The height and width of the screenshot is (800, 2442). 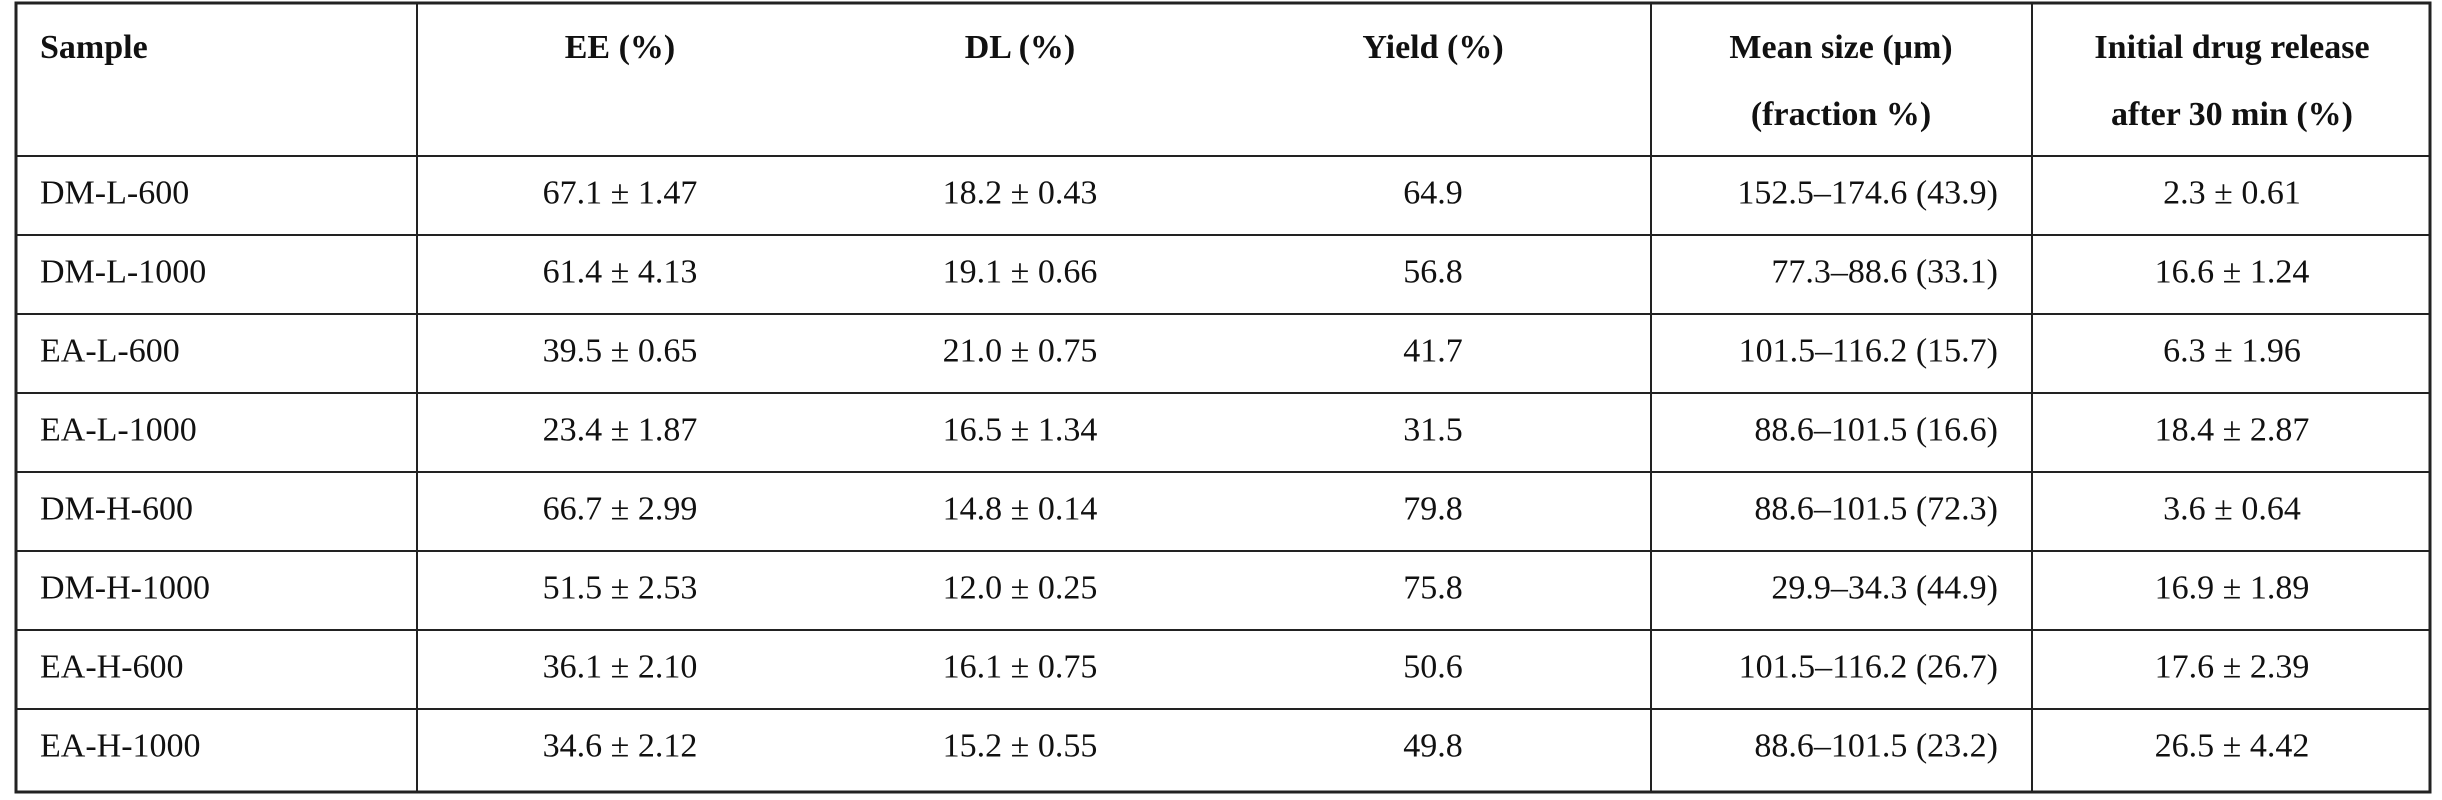 What do you see at coordinates (1841, 114) in the screenshot?
I see `header-cell: (fraction %)` at bounding box center [1841, 114].